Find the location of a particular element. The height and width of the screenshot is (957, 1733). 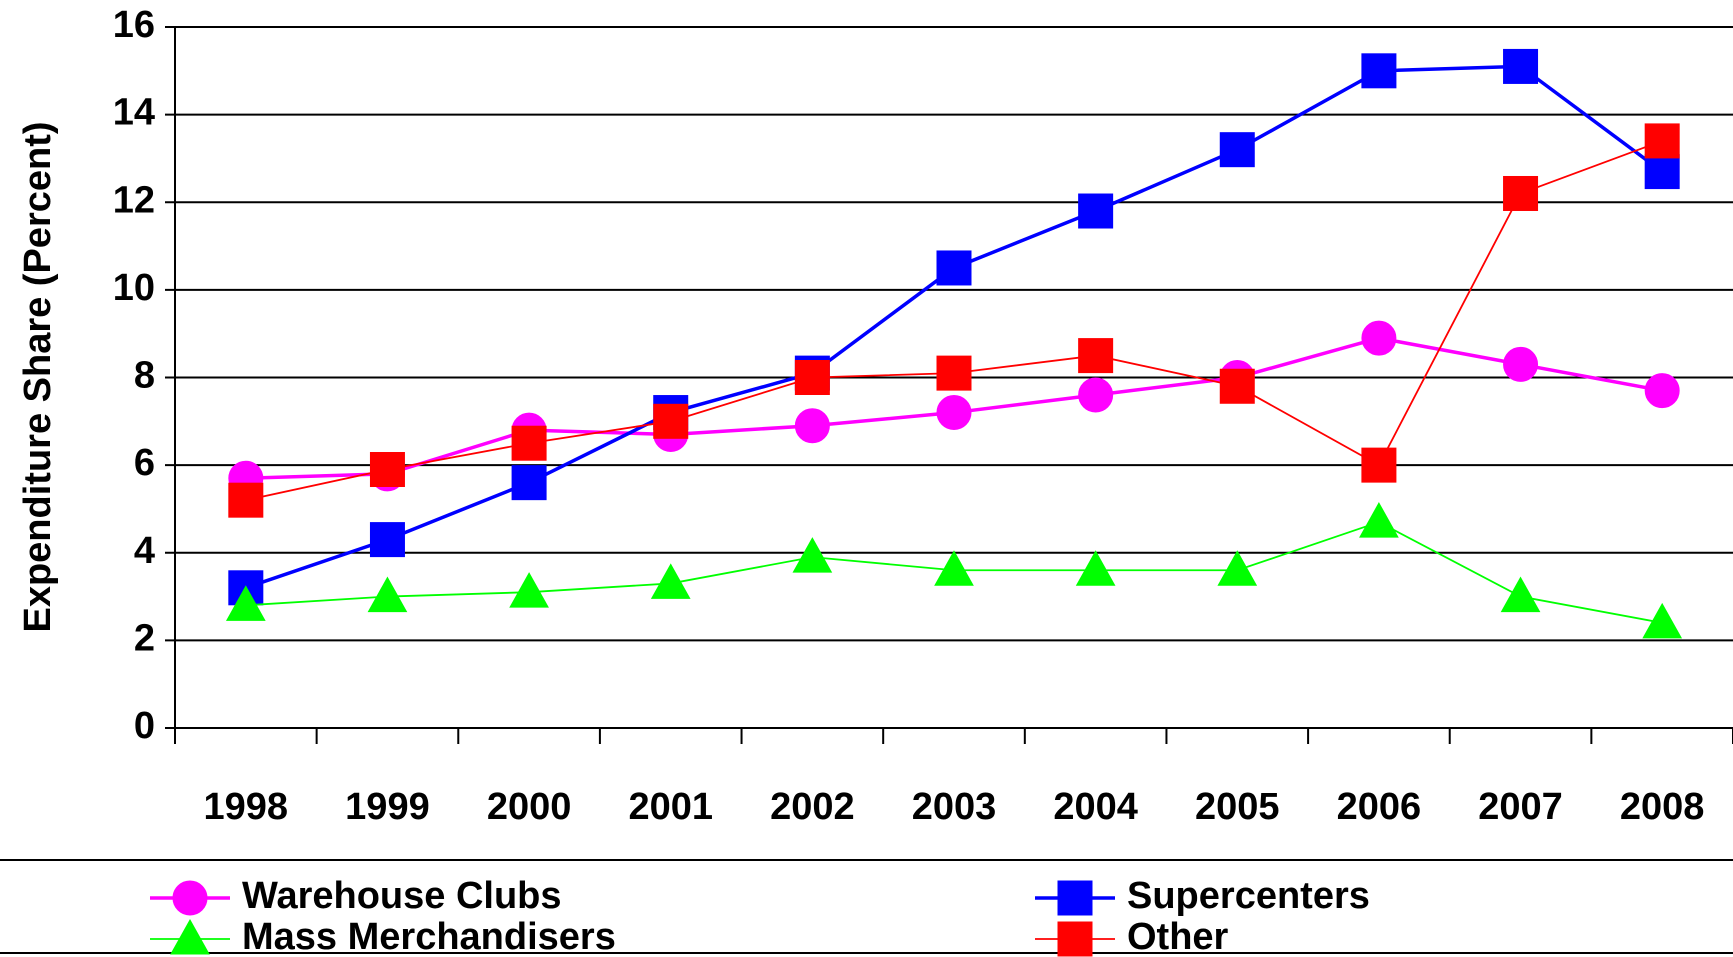

y-tick-label: 12 is located at coordinates (134, 200).